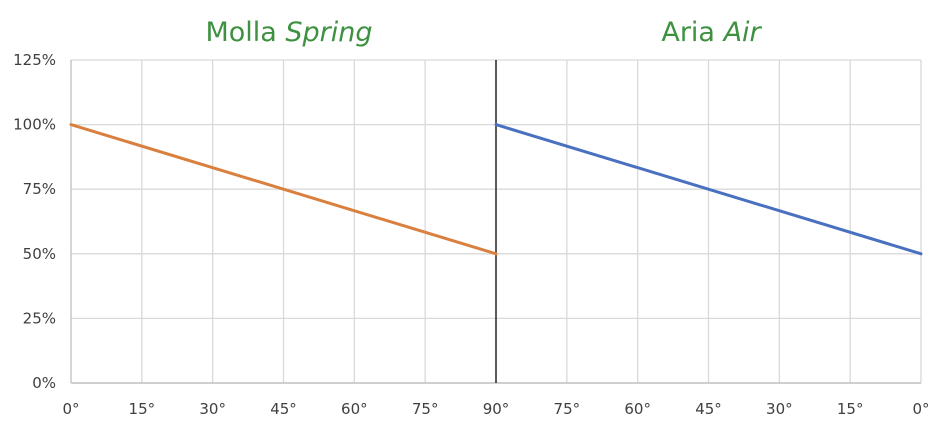 This screenshot has width=946, height=440. I want to click on svg-text: Aria Air, so click(711, 32).